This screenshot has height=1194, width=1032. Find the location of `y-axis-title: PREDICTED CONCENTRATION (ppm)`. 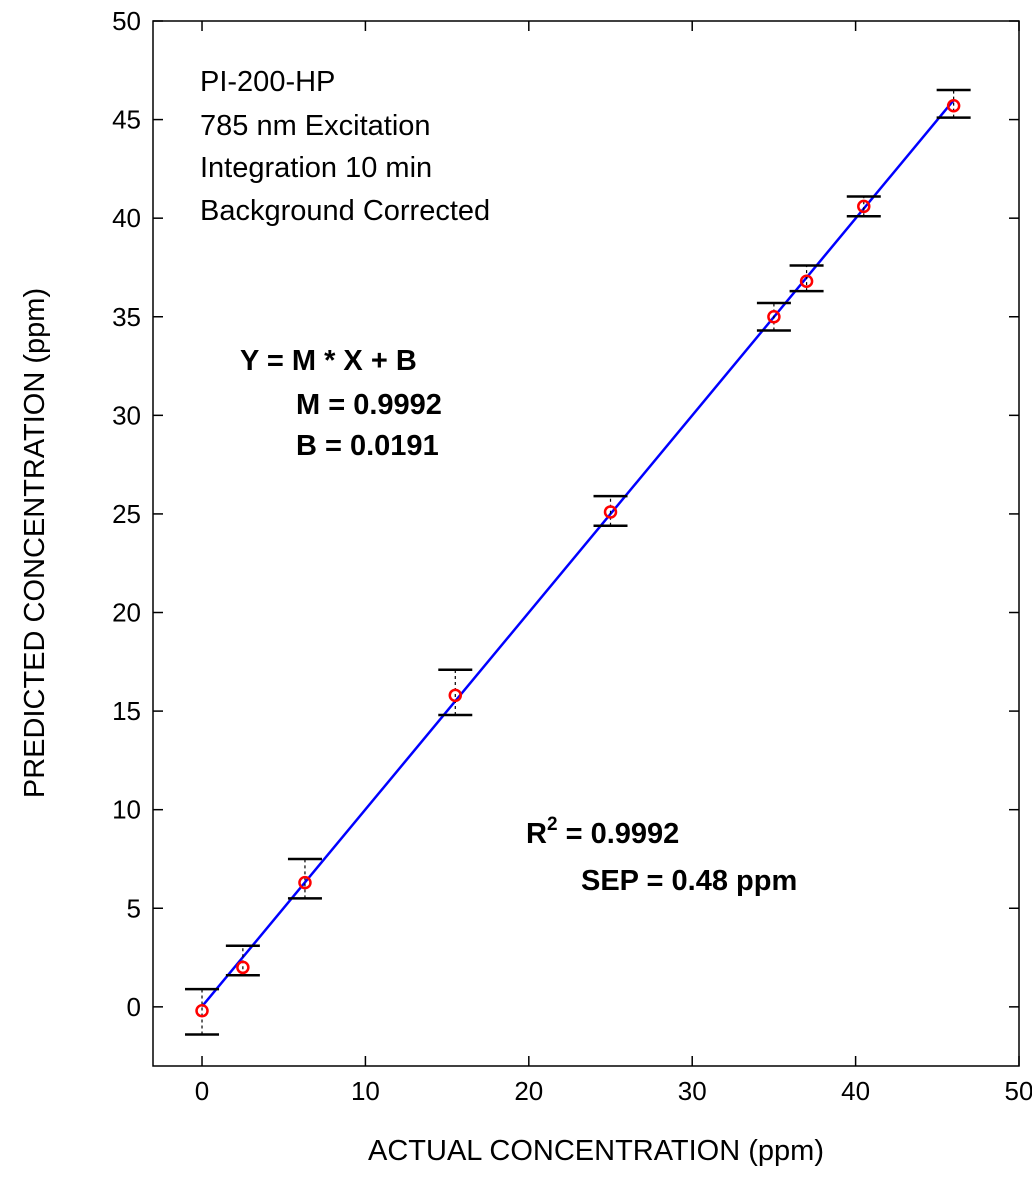

y-axis-title: PREDICTED CONCENTRATION (ppm) is located at coordinates (35, 543).